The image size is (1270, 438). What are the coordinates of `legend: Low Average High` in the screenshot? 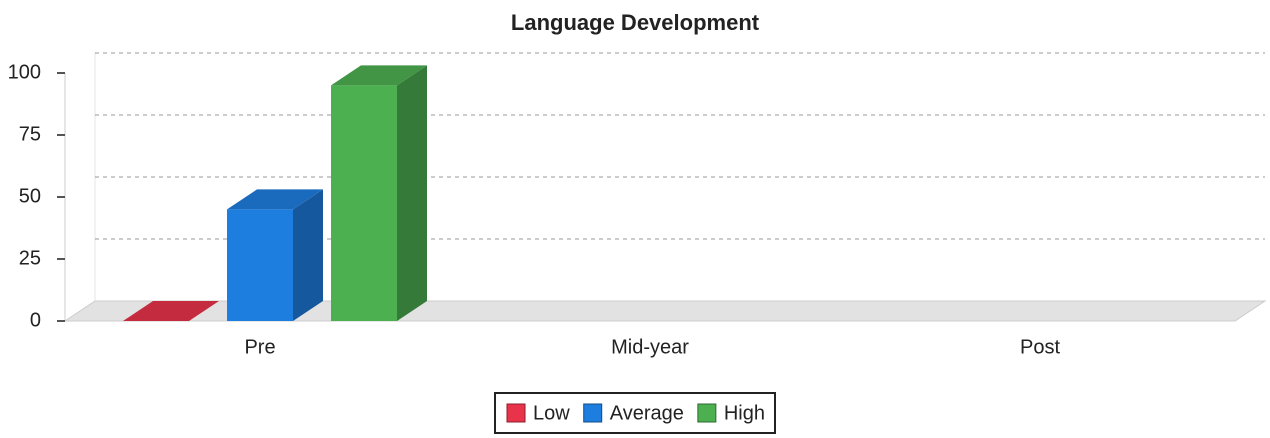 It's located at (635, 413).